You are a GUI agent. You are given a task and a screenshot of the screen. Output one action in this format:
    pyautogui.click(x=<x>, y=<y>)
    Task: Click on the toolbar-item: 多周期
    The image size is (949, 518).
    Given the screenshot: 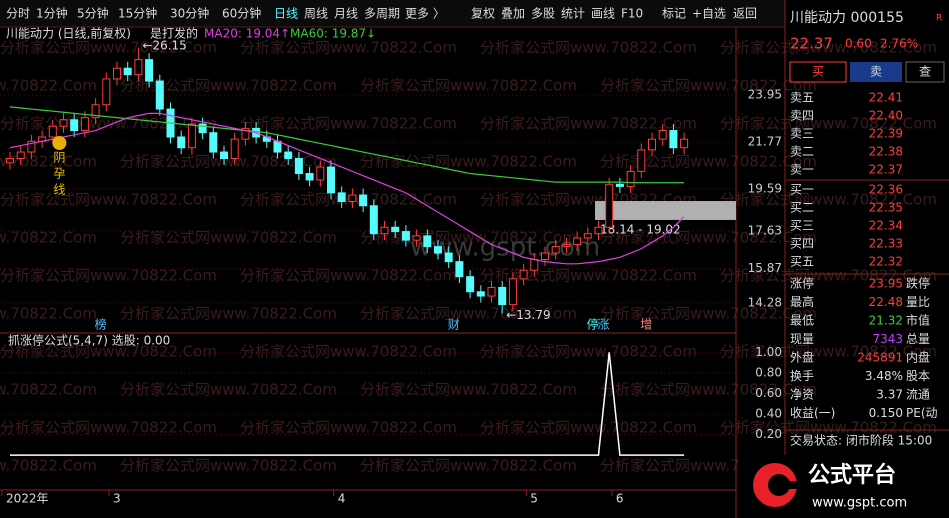 What is the action you would take?
    pyautogui.click(x=382, y=14)
    